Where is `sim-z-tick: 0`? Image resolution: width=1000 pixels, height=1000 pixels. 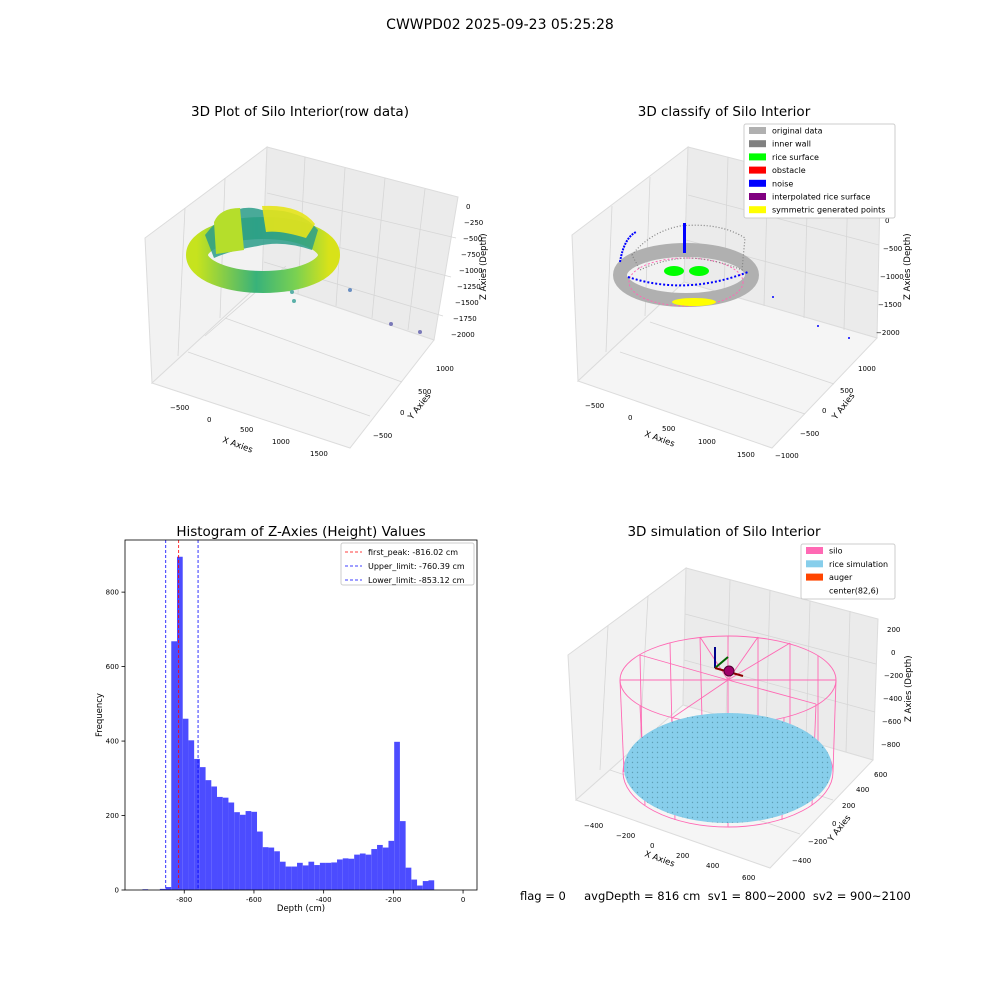 sim-z-tick: 0 is located at coordinates (893, 653).